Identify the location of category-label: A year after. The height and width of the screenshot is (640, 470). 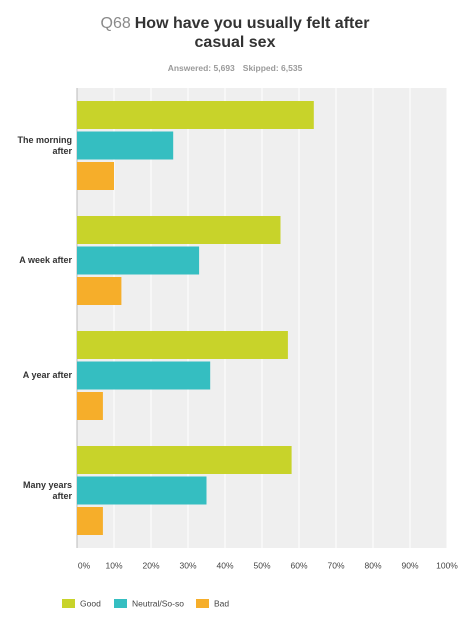
(47, 375).